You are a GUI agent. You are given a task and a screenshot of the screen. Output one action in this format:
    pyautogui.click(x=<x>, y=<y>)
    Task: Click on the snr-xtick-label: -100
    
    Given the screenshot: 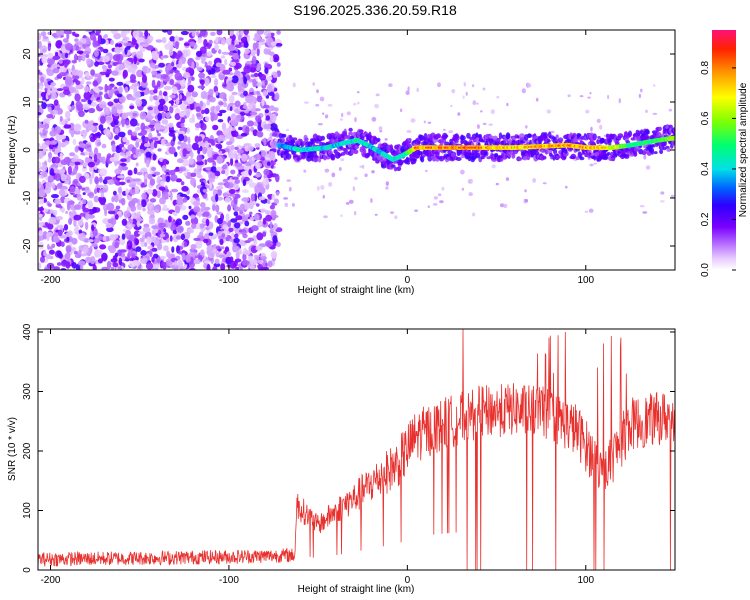 What is the action you would take?
    pyautogui.click(x=229, y=580)
    